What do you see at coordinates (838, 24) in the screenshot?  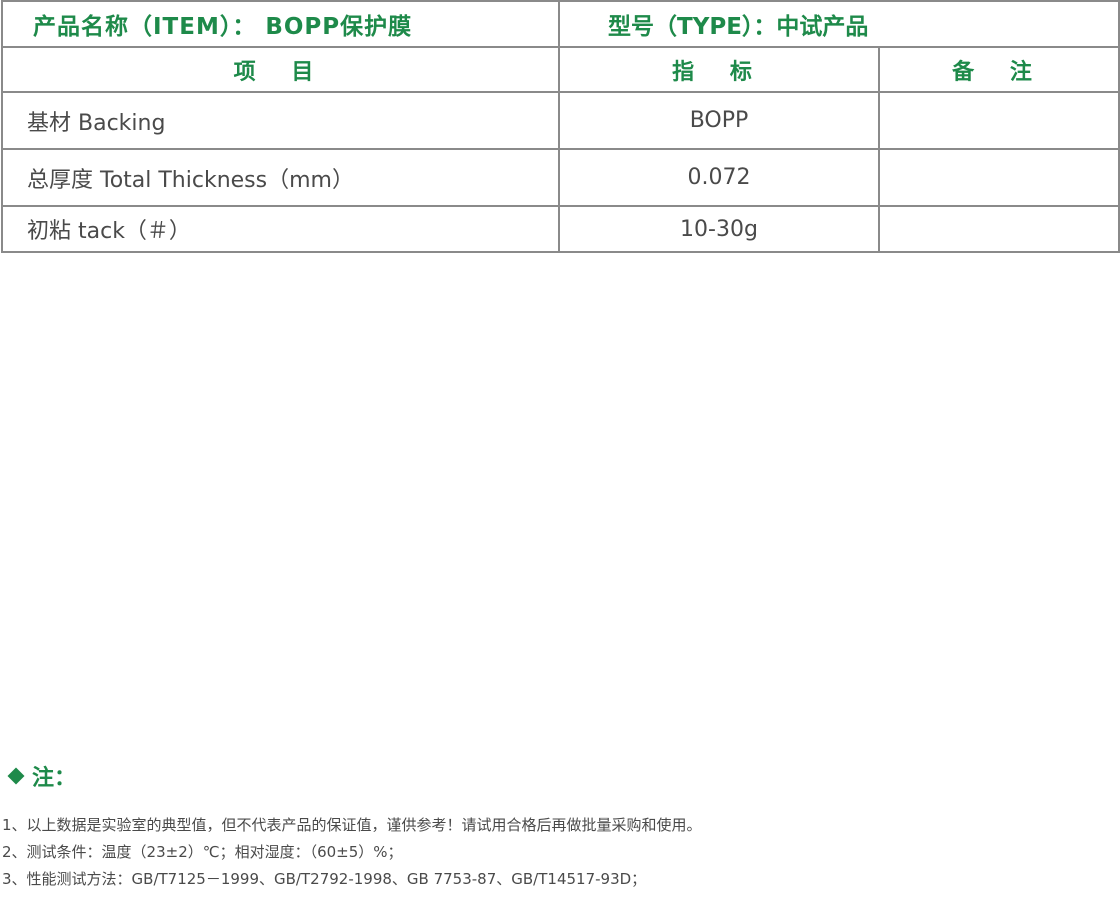 I see `product-type-title: 型号（TYPE）：中试产品` at bounding box center [838, 24].